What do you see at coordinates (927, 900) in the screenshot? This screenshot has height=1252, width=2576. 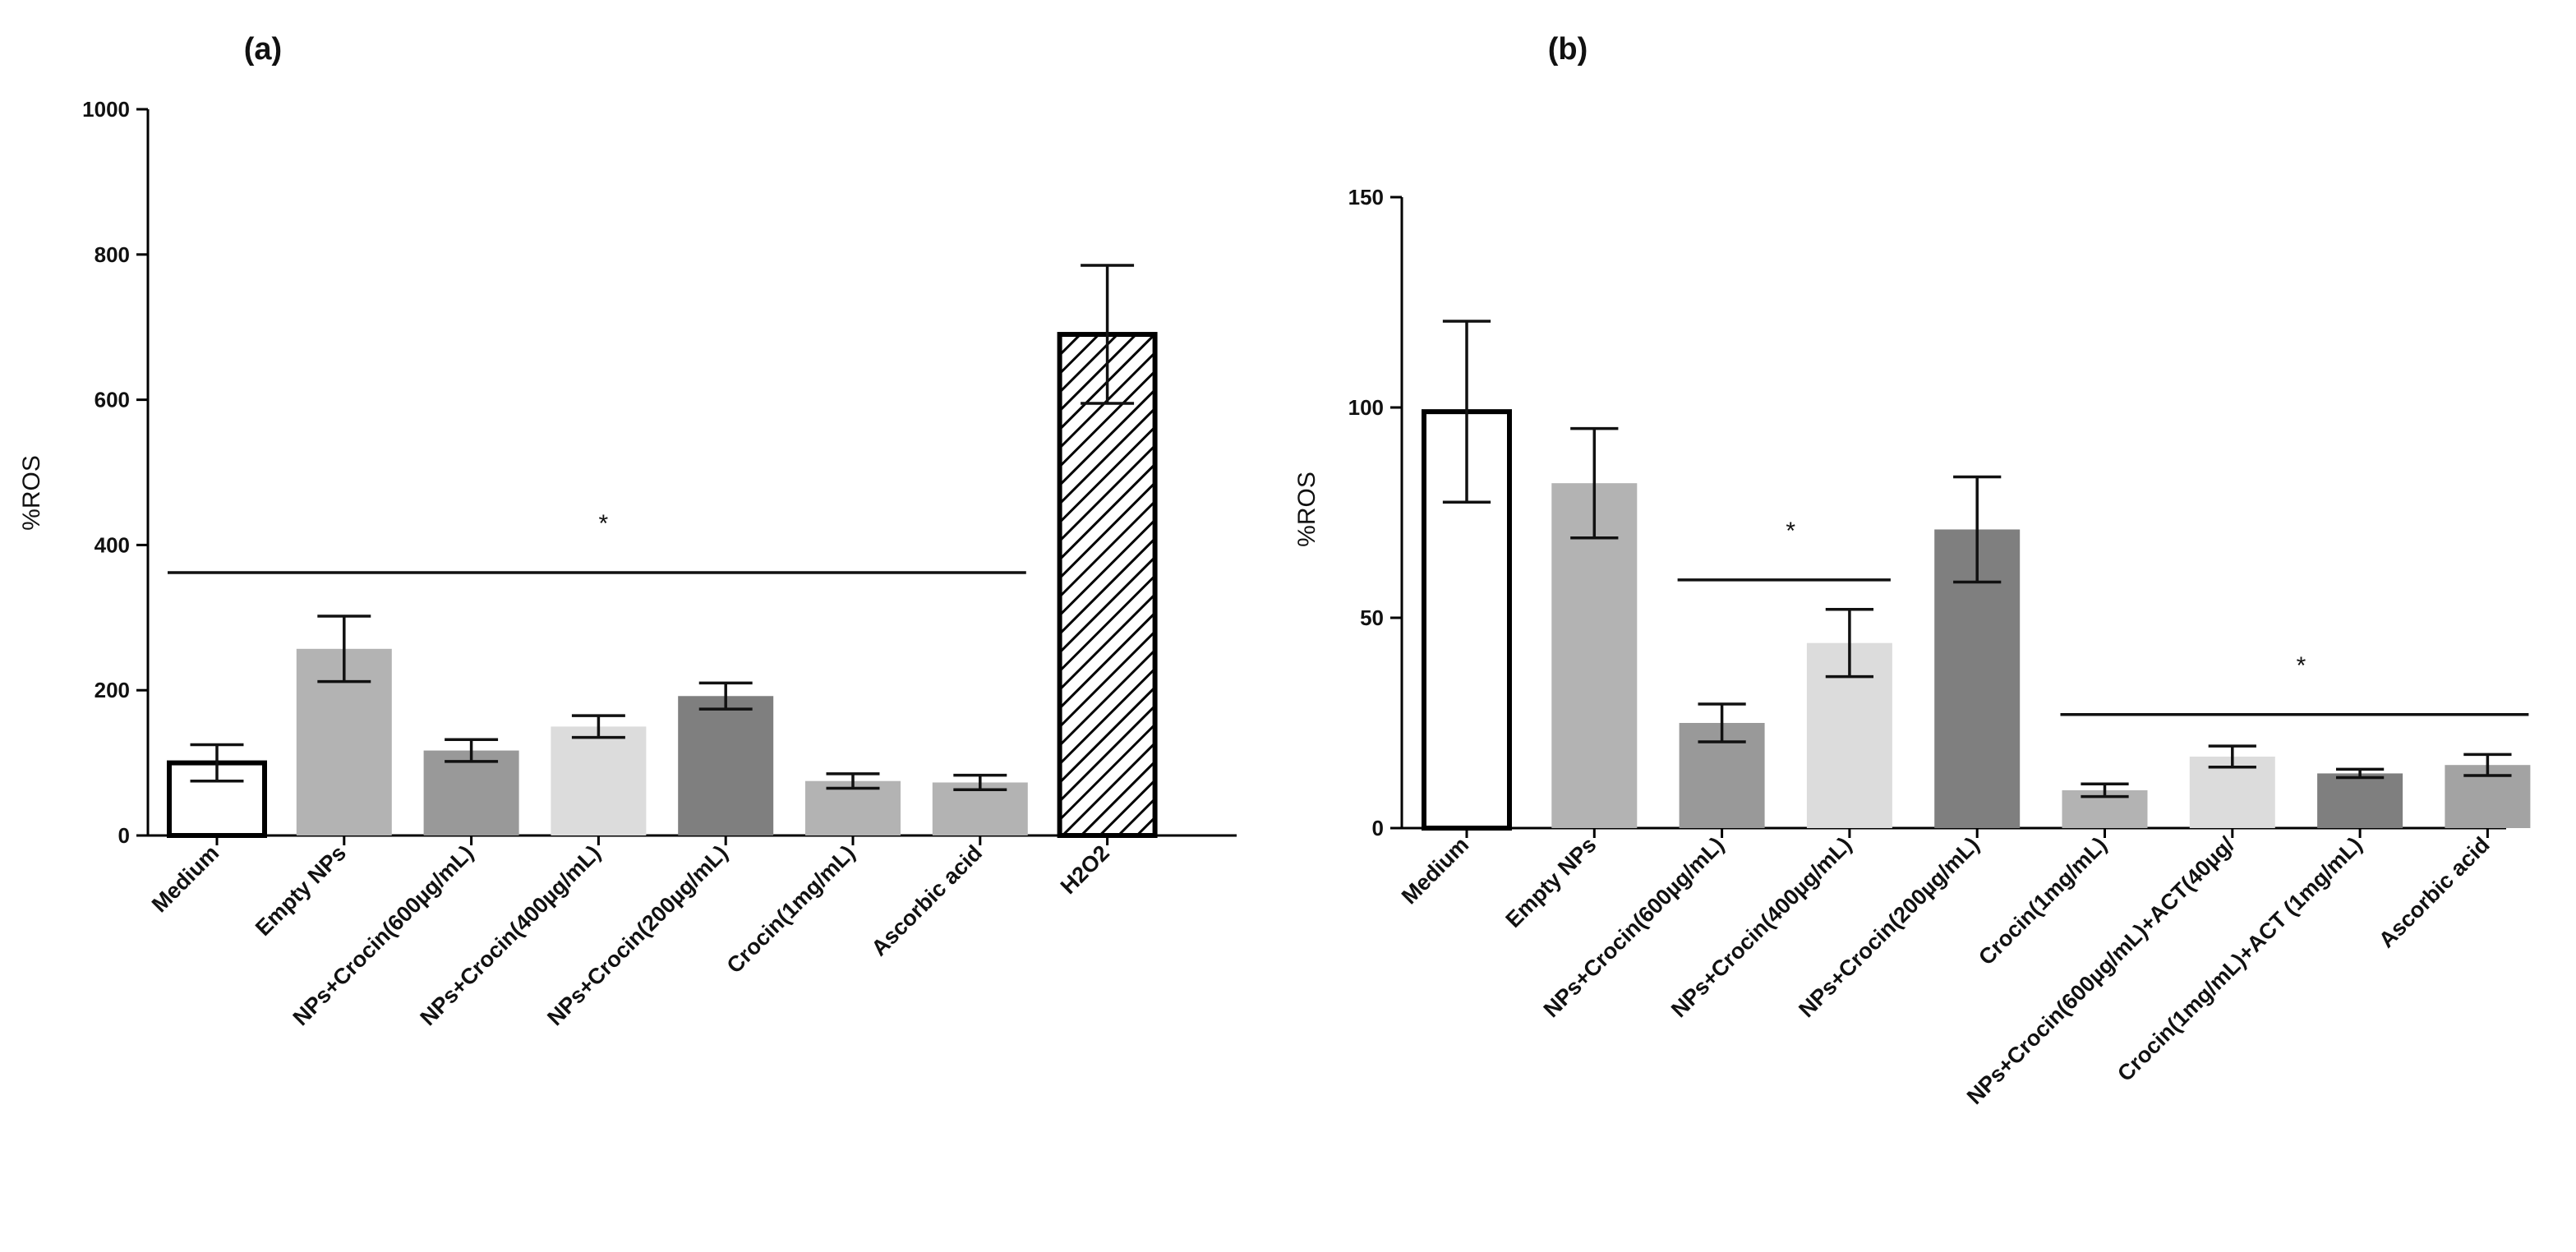 I see `panel-a-category-label: Ascorbic acid` at bounding box center [927, 900].